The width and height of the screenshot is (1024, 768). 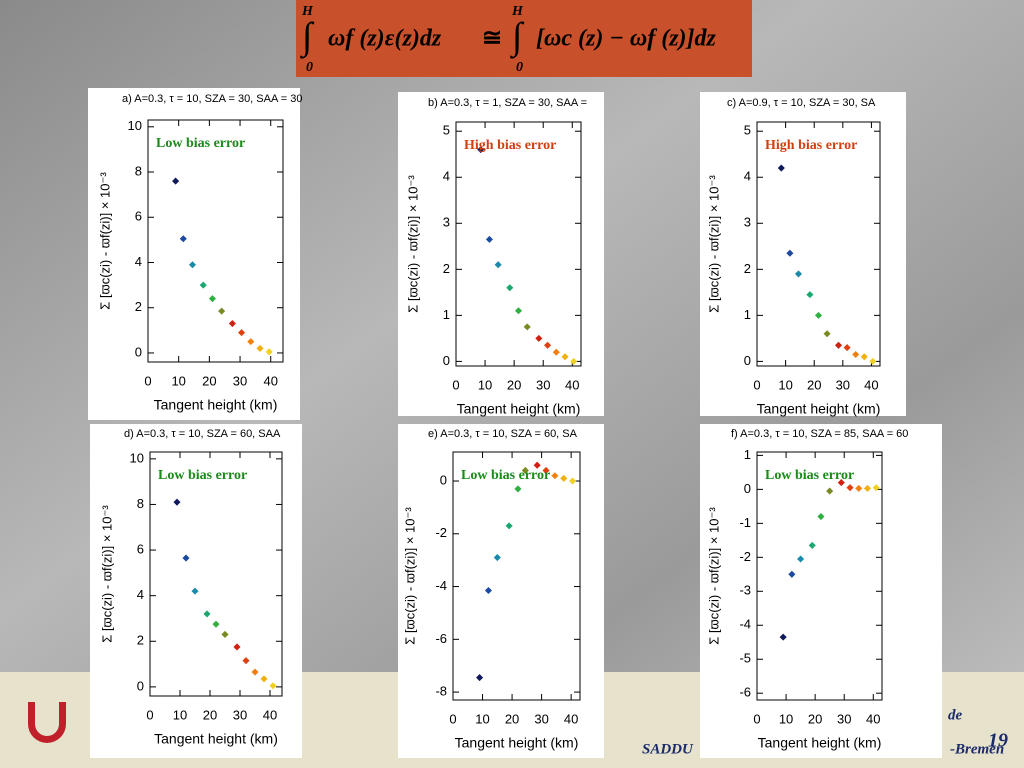 I want to click on chart-title: a) A=0.3, τ = 10, SZA = 30, SAA = 30, so click(x=212, y=99).